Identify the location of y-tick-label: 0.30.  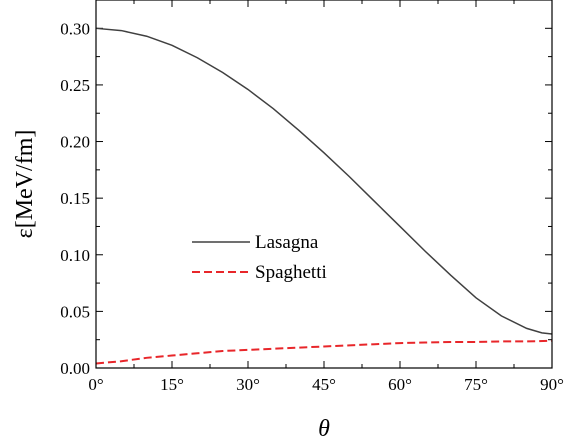
(75, 28).